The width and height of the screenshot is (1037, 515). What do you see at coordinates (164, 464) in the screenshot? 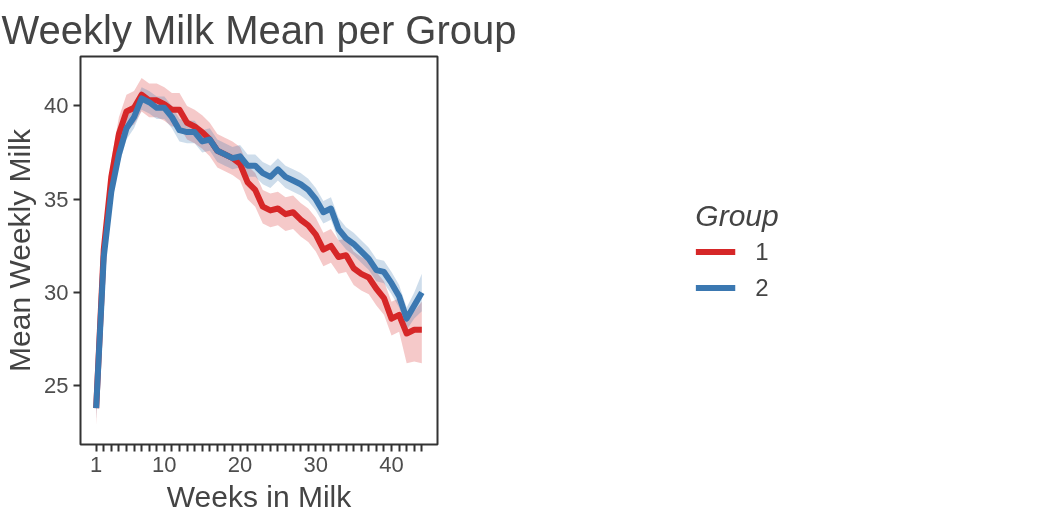
I see `x-tick-label: 10` at bounding box center [164, 464].